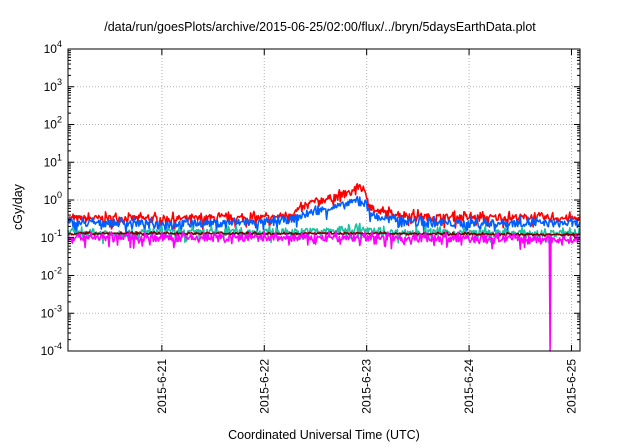  I want to click on x-tick-label: 2015-6-24, so click(469, 386).